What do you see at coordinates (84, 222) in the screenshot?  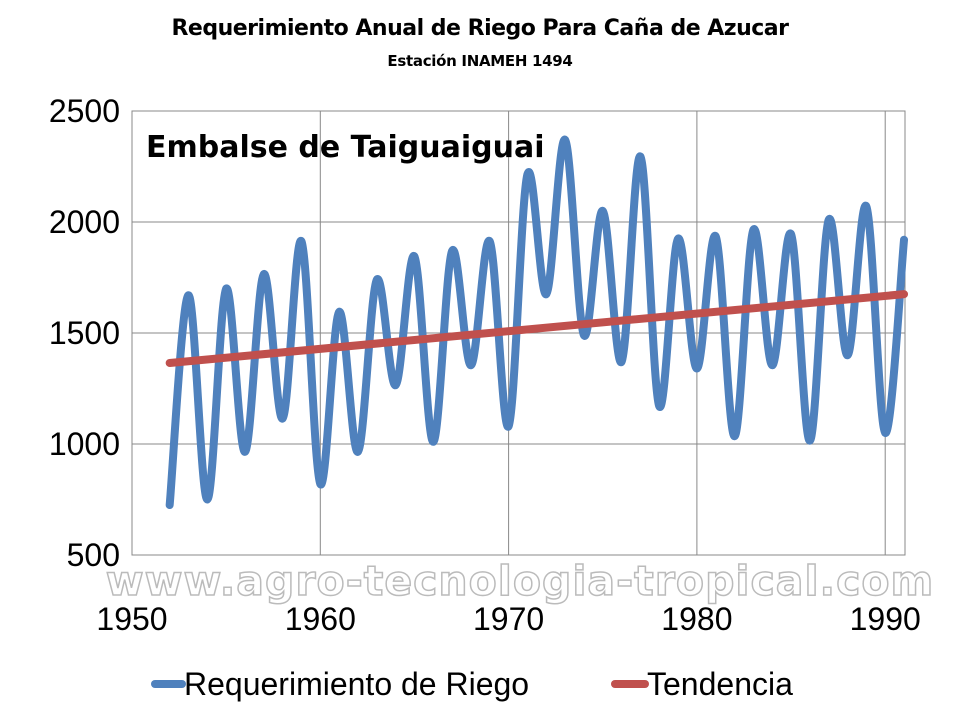 I see `y-tick-label: 2000` at bounding box center [84, 222].